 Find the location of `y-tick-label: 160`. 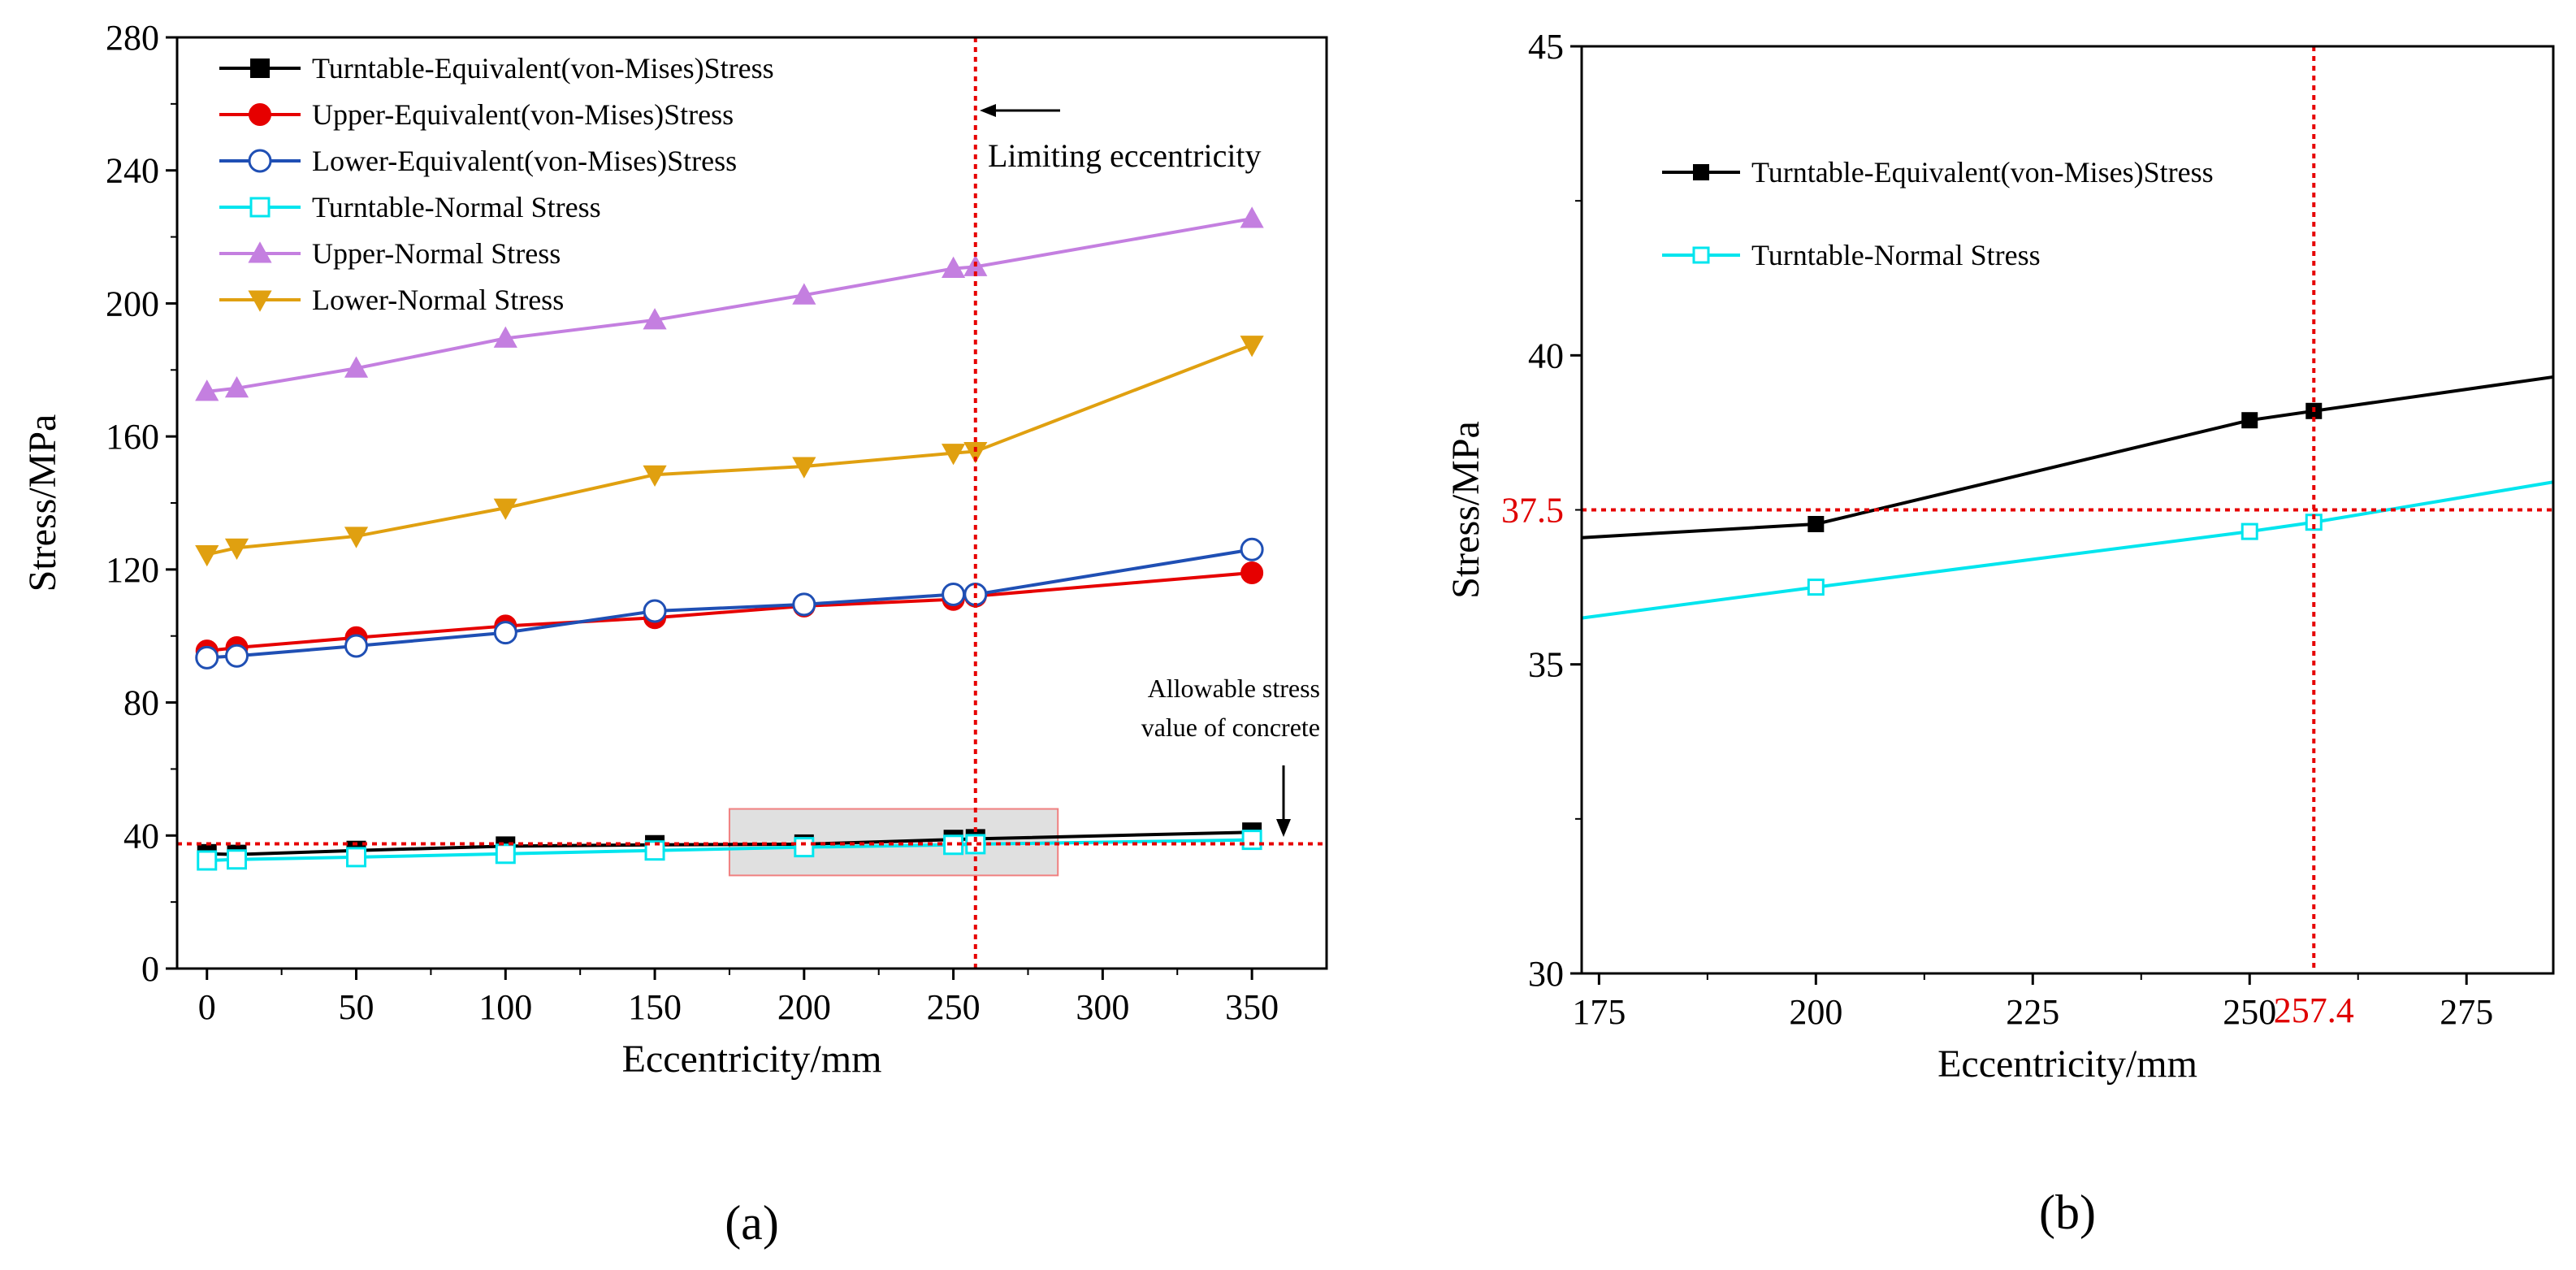

y-tick-label: 160 is located at coordinates (132, 437).